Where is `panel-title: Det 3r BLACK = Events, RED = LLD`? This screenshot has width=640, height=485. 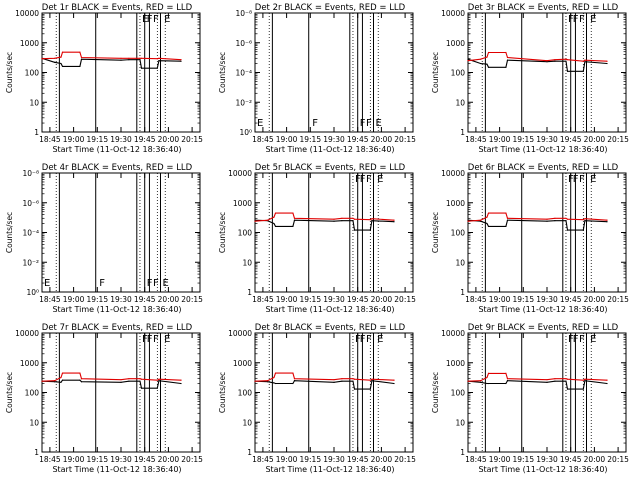
panel-title: Det 3r BLACK = Events, RED = LLD is located at coordinates (543, 8).